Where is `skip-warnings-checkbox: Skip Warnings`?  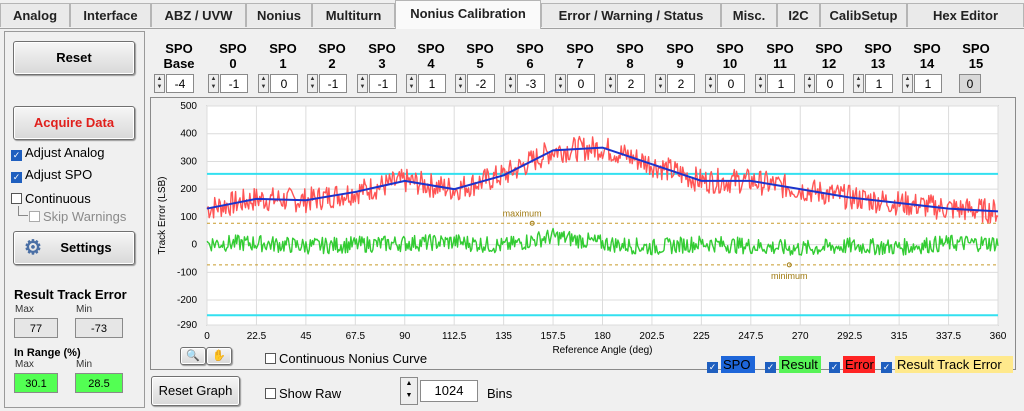 skip-warnings-checkbox: Skip Warnings is located at coordinates (77, 217).